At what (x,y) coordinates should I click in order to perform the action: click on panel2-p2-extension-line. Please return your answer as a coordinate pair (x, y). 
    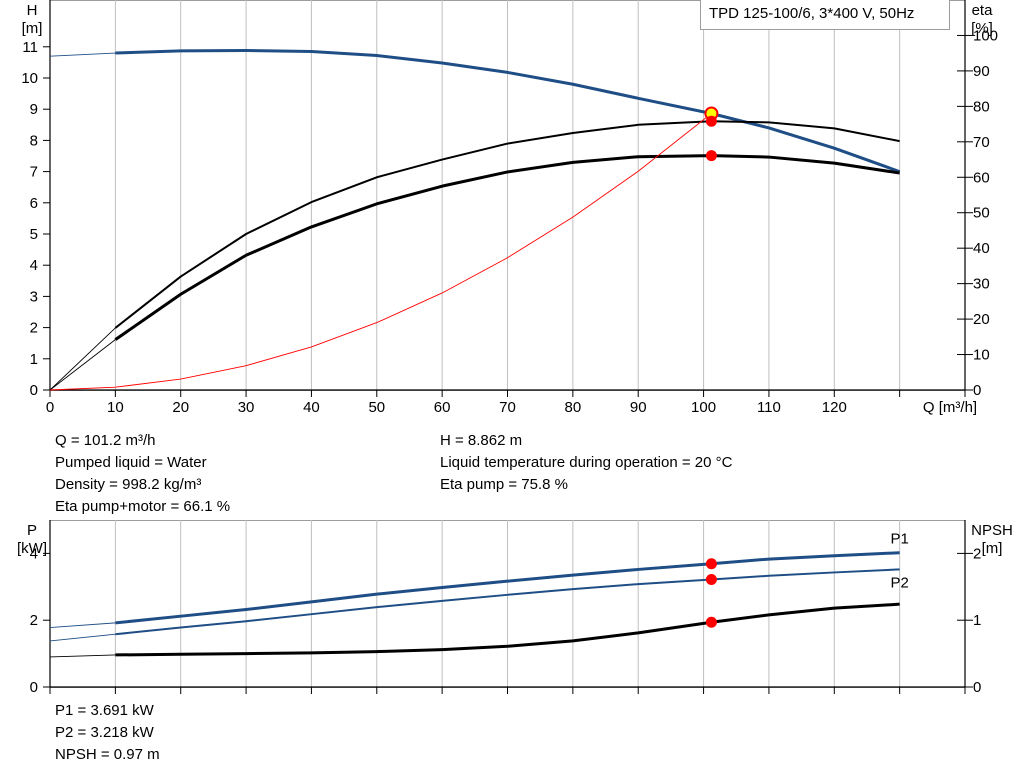
    Looking at the image, I should click on (82, 637).